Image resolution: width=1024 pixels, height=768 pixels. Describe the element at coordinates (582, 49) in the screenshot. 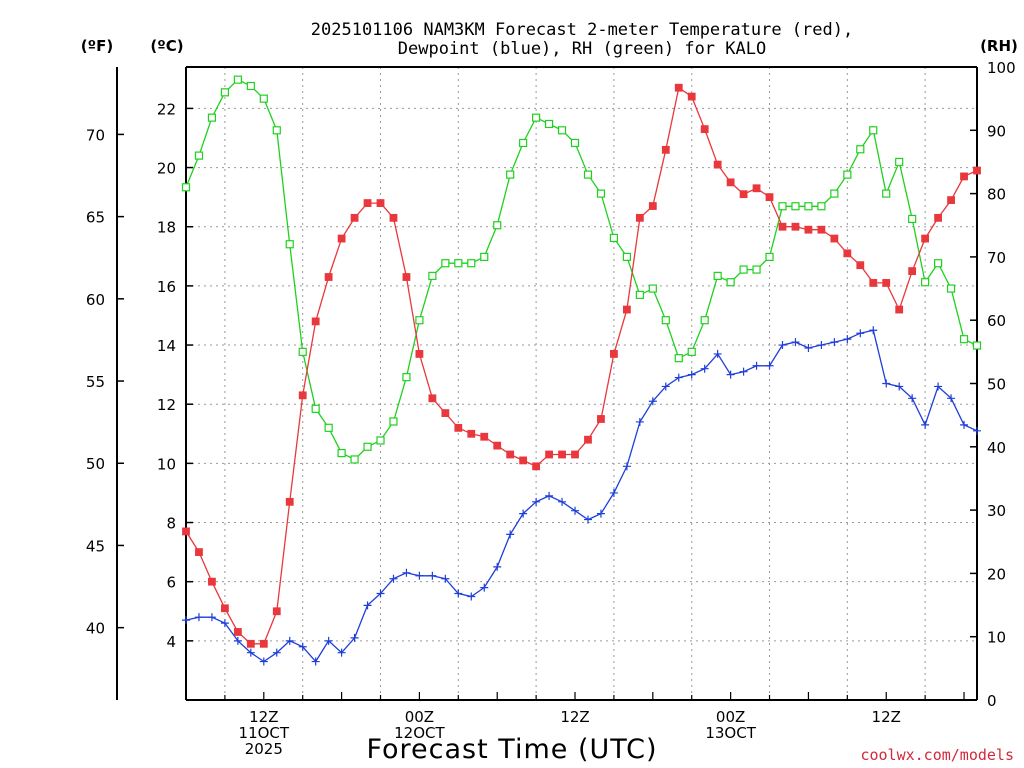

I see `chart-title-line2: Dewpoint (blue), RH (green) for KALO` at that location.